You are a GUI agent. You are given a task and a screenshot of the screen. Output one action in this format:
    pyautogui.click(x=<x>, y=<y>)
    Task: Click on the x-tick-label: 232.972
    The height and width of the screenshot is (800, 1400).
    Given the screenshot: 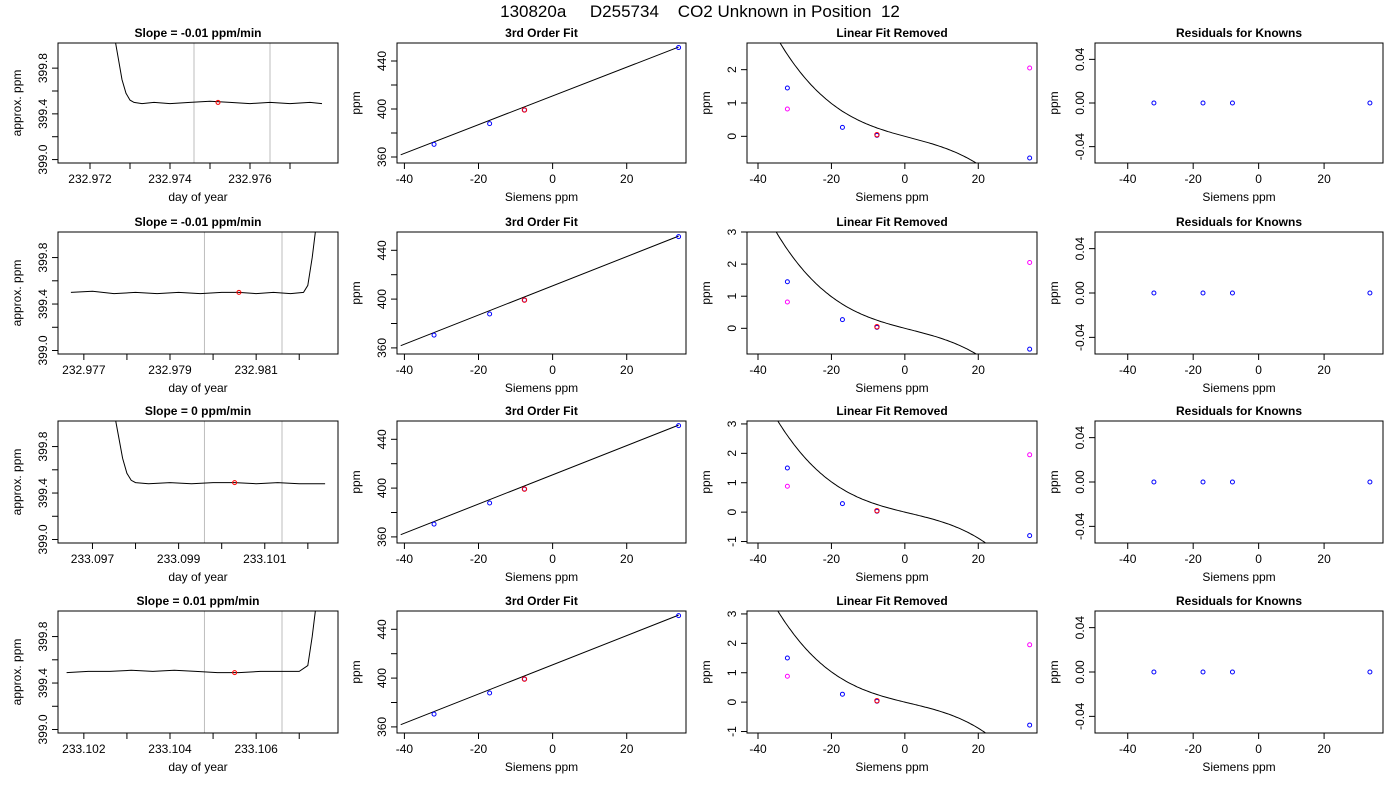 What is the action you would take?
    pyautogui.click(x=90, y=179)
    